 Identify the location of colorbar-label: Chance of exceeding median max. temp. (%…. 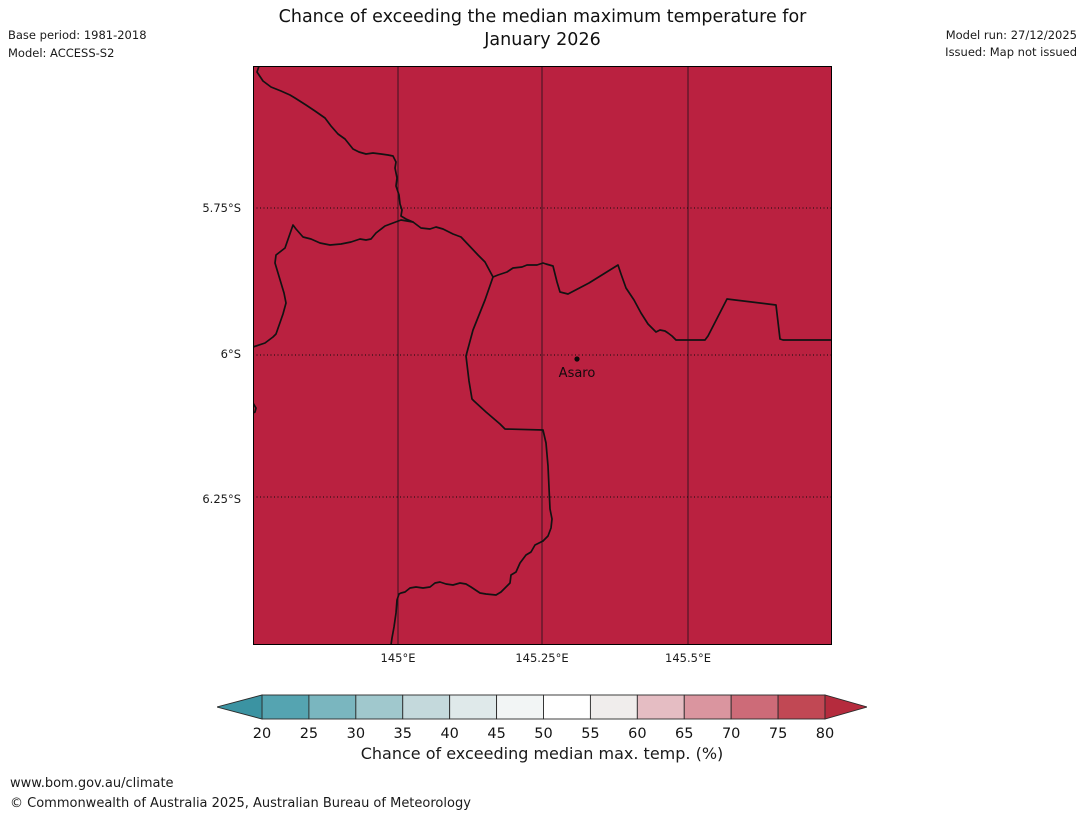
(542, 753).